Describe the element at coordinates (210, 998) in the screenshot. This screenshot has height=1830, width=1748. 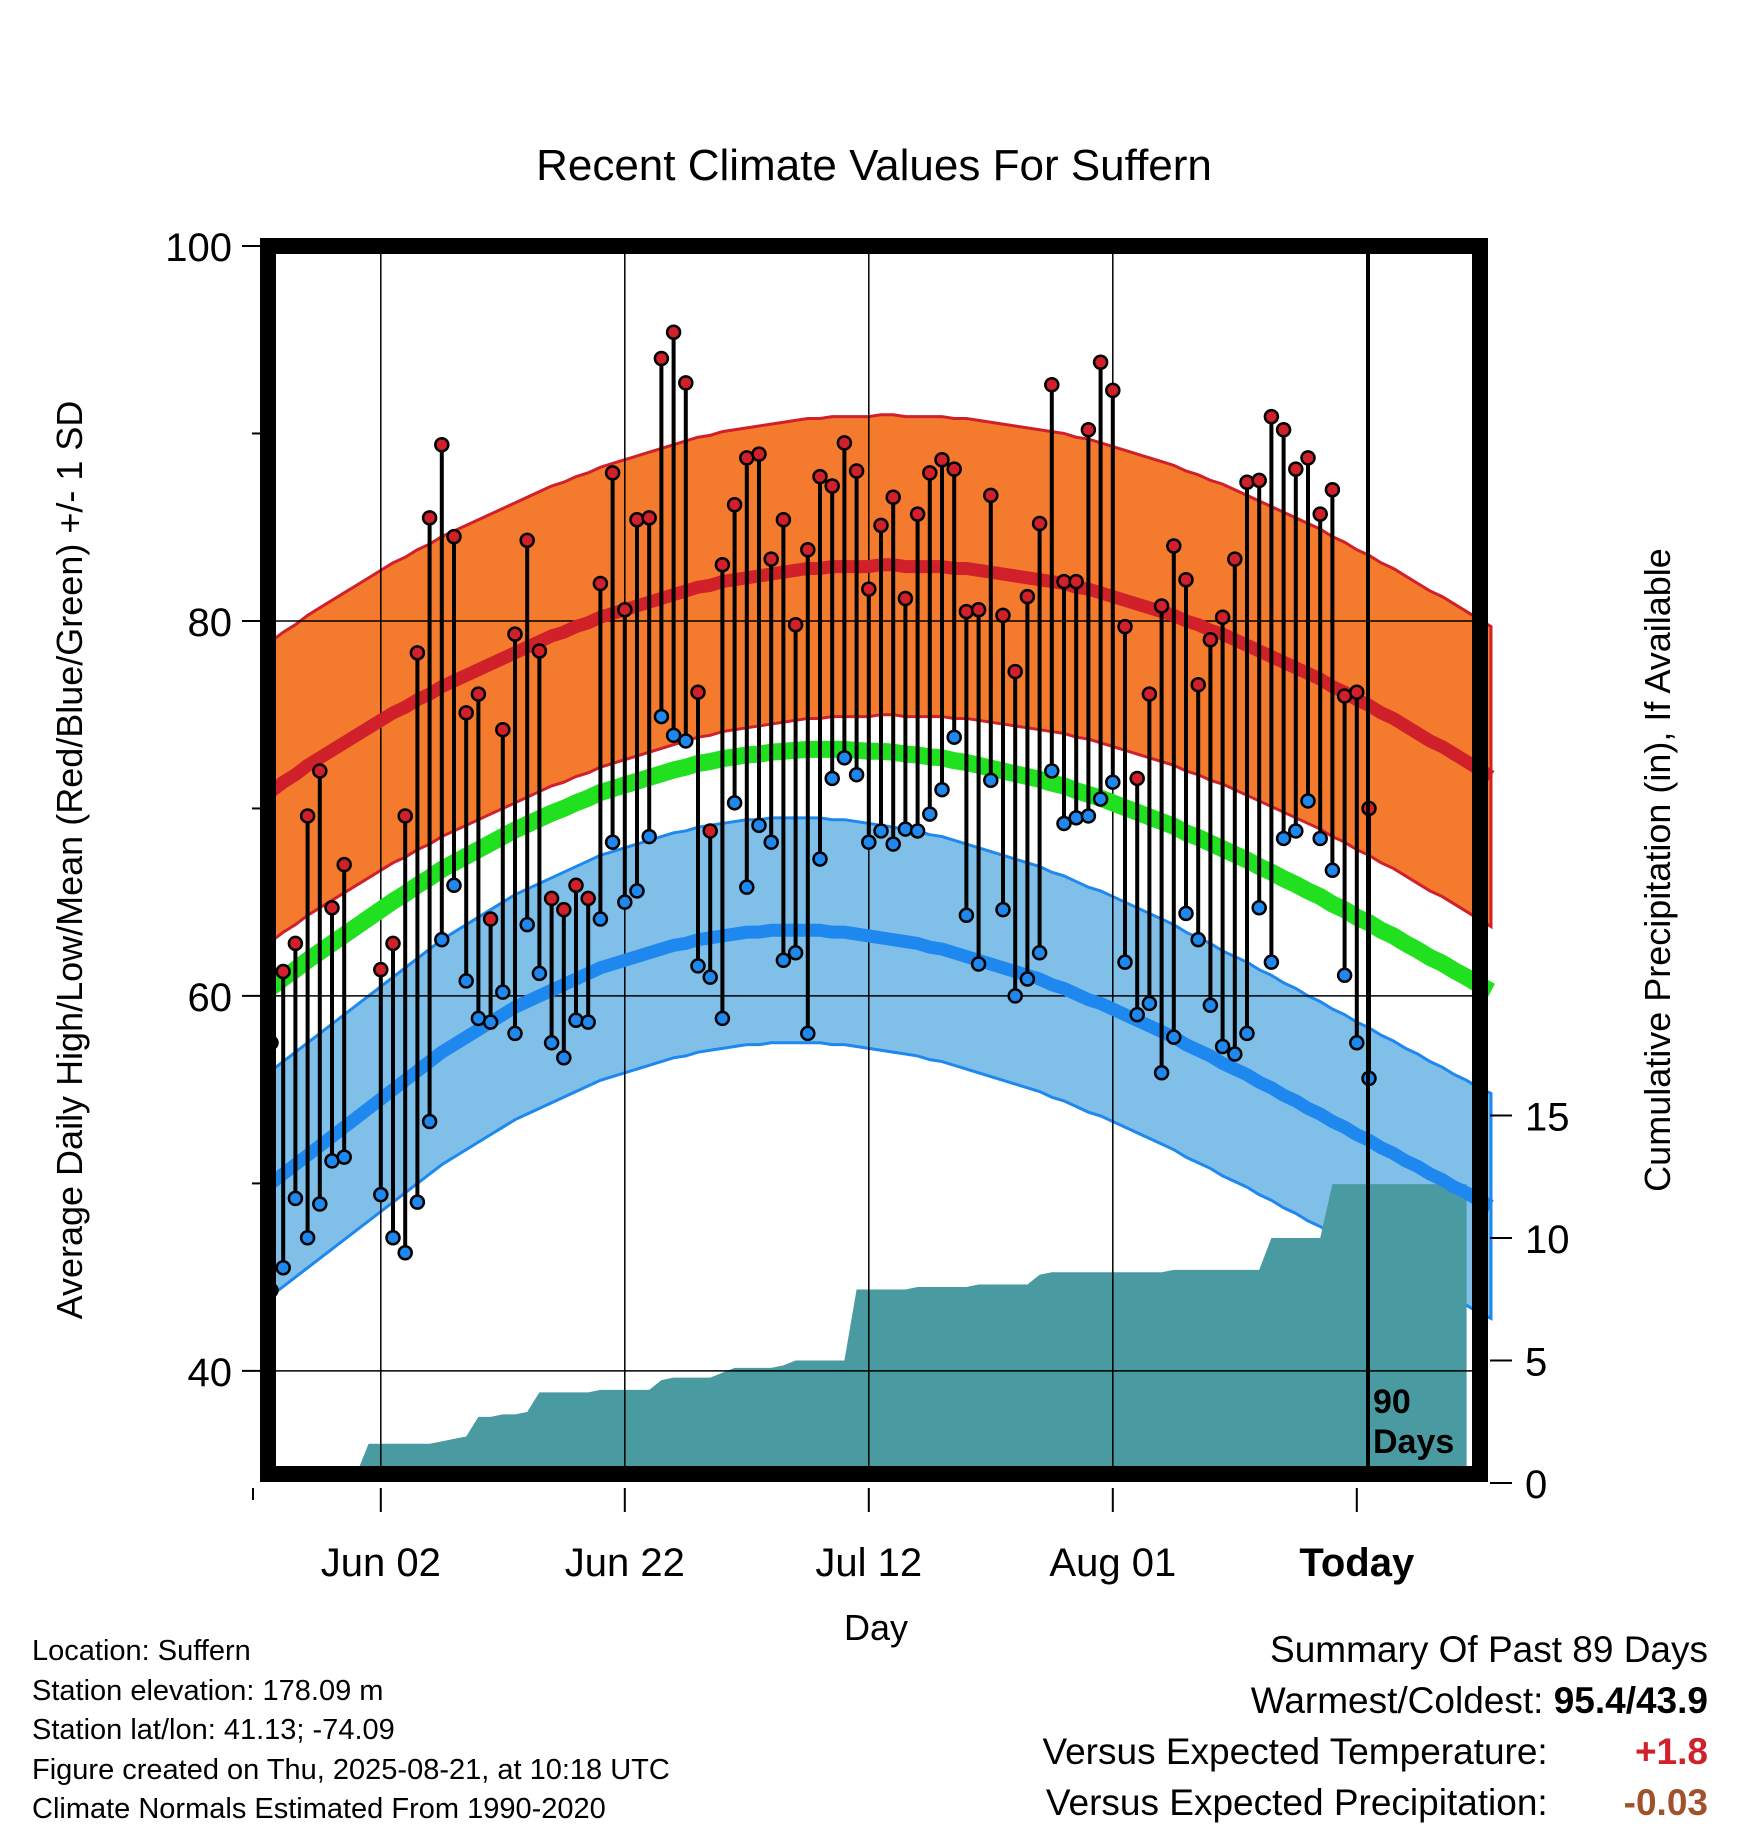
I see `y-tick-label: 60` at that location.